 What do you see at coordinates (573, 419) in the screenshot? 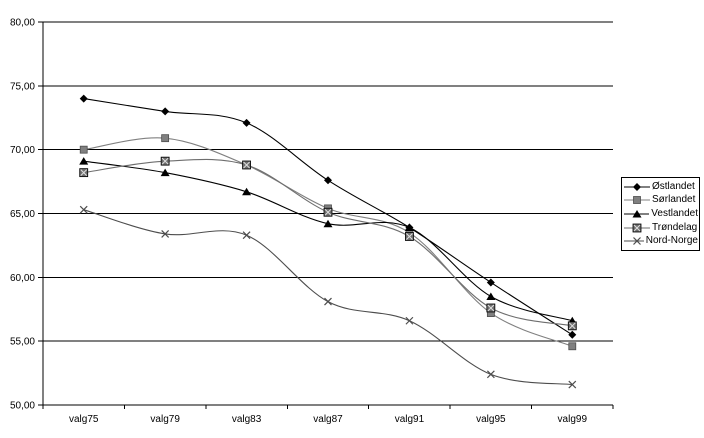
I see `x-tick-label: valg99` at bounding box center [573, 419].